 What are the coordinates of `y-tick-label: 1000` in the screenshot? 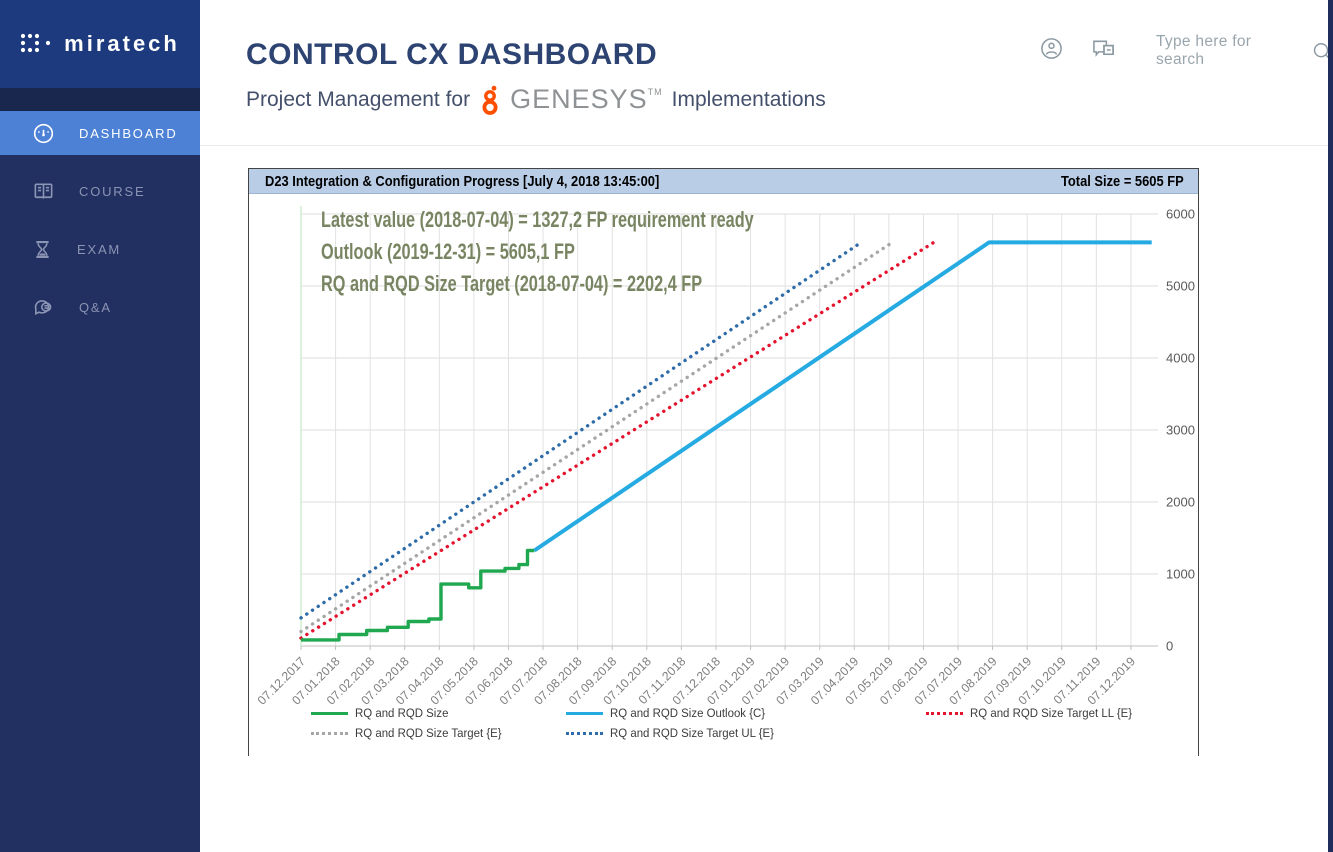 It's located at (1180, 574).